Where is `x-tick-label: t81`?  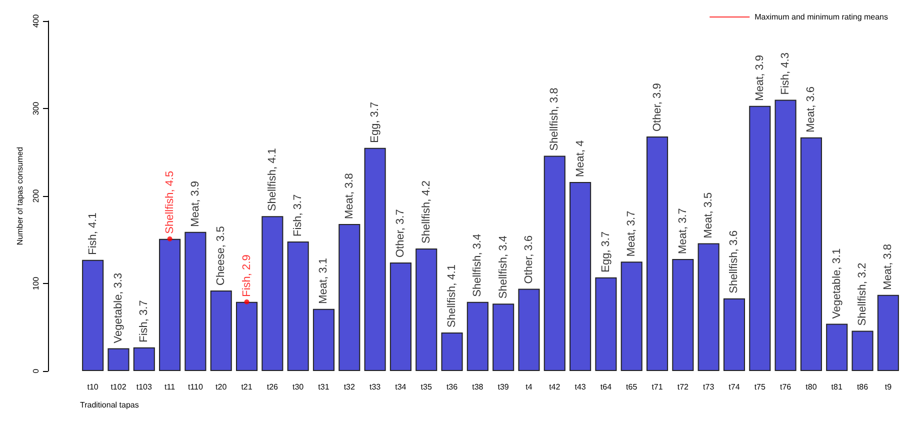
x-tick-label: t81 is located at coordinates (837, 387).